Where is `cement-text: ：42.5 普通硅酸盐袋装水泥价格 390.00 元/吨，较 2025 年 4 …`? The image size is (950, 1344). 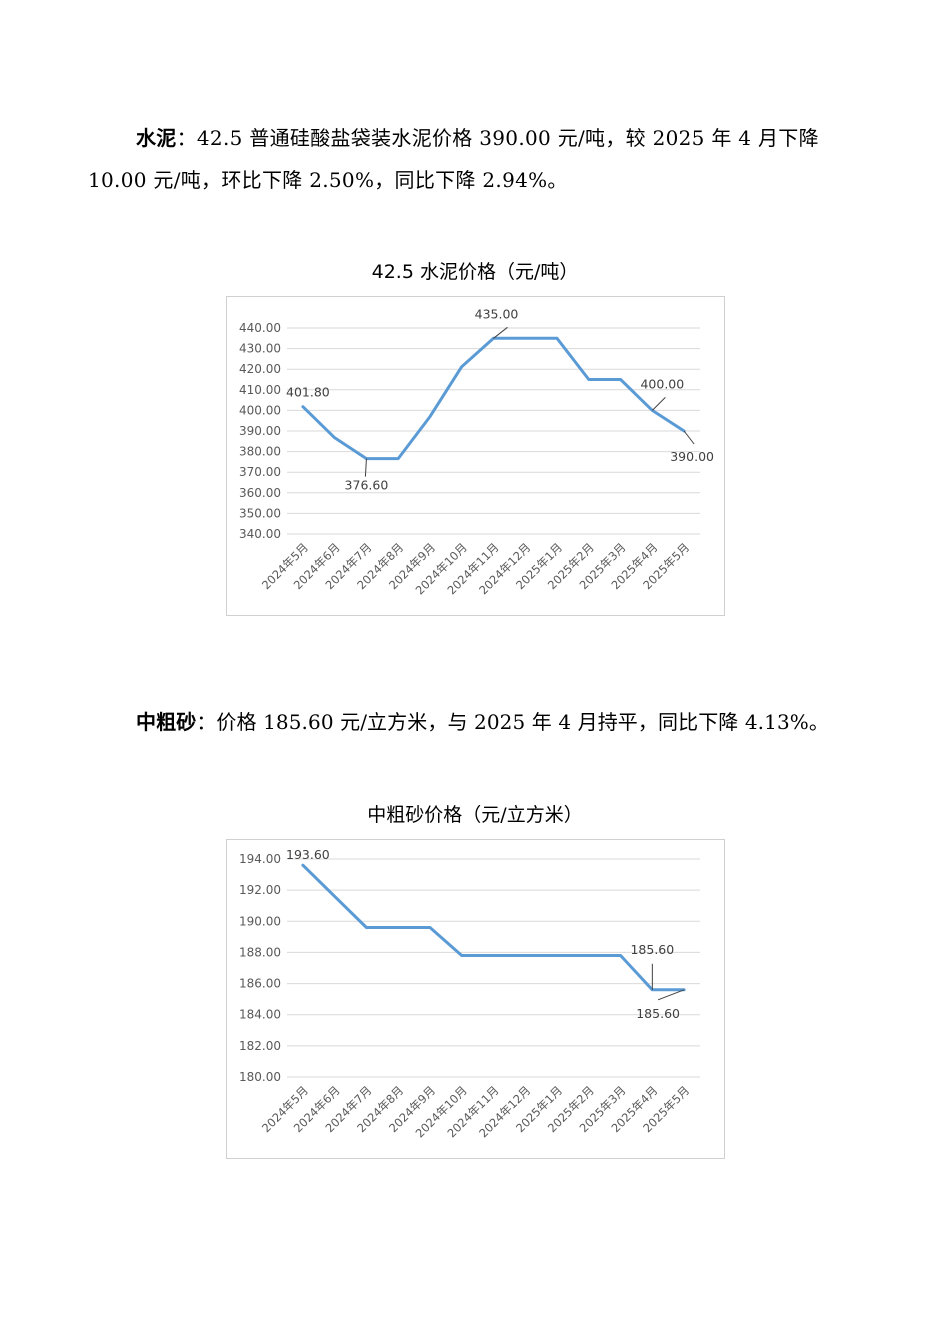 cement-text: ：42.5 普通硅酸盐袋装水泥价格 390.00 元/吨，较 2025 年 4 … is located at coordinates (453, 159).